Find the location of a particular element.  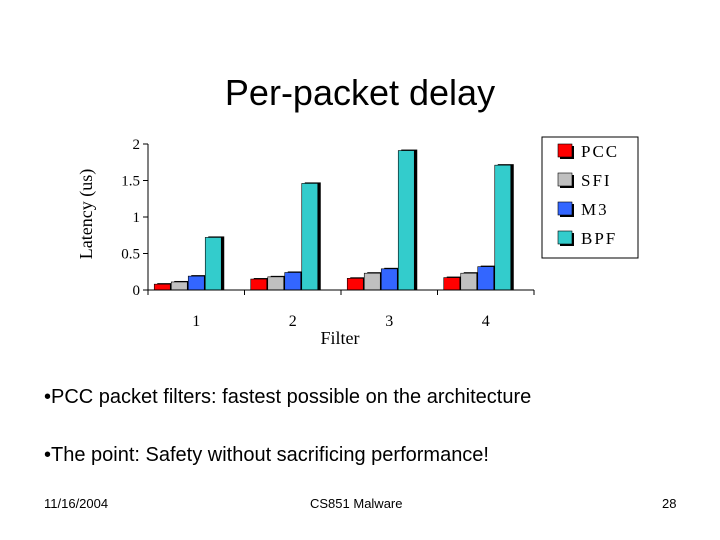

y-tick-label: 1 is located at coordinates (137, 218).